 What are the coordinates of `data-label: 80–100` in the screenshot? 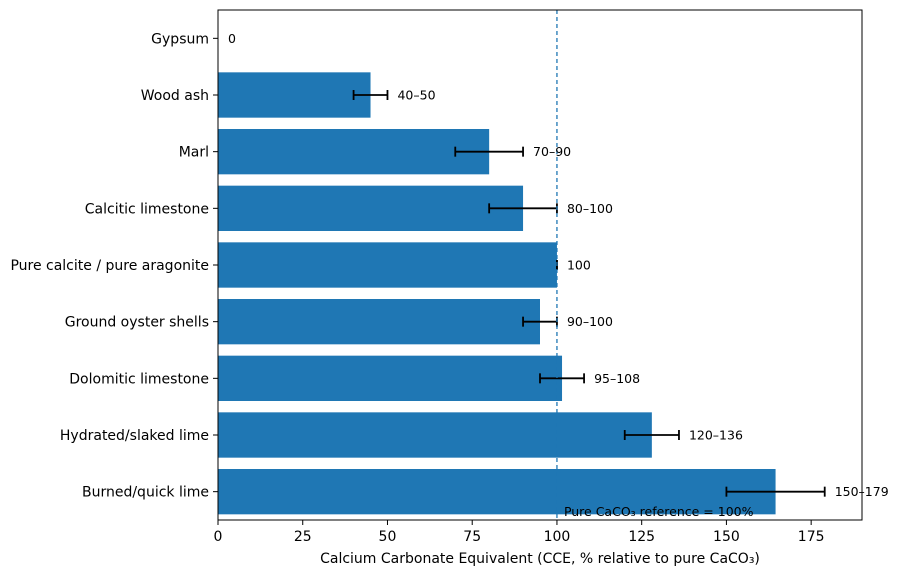 It's located at (590, 208).